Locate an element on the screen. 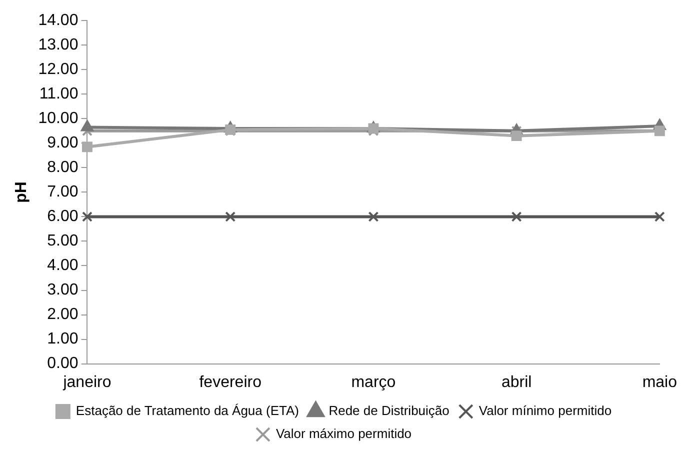  y-tick-label: 13.00 is located at coordinates (58, 45).